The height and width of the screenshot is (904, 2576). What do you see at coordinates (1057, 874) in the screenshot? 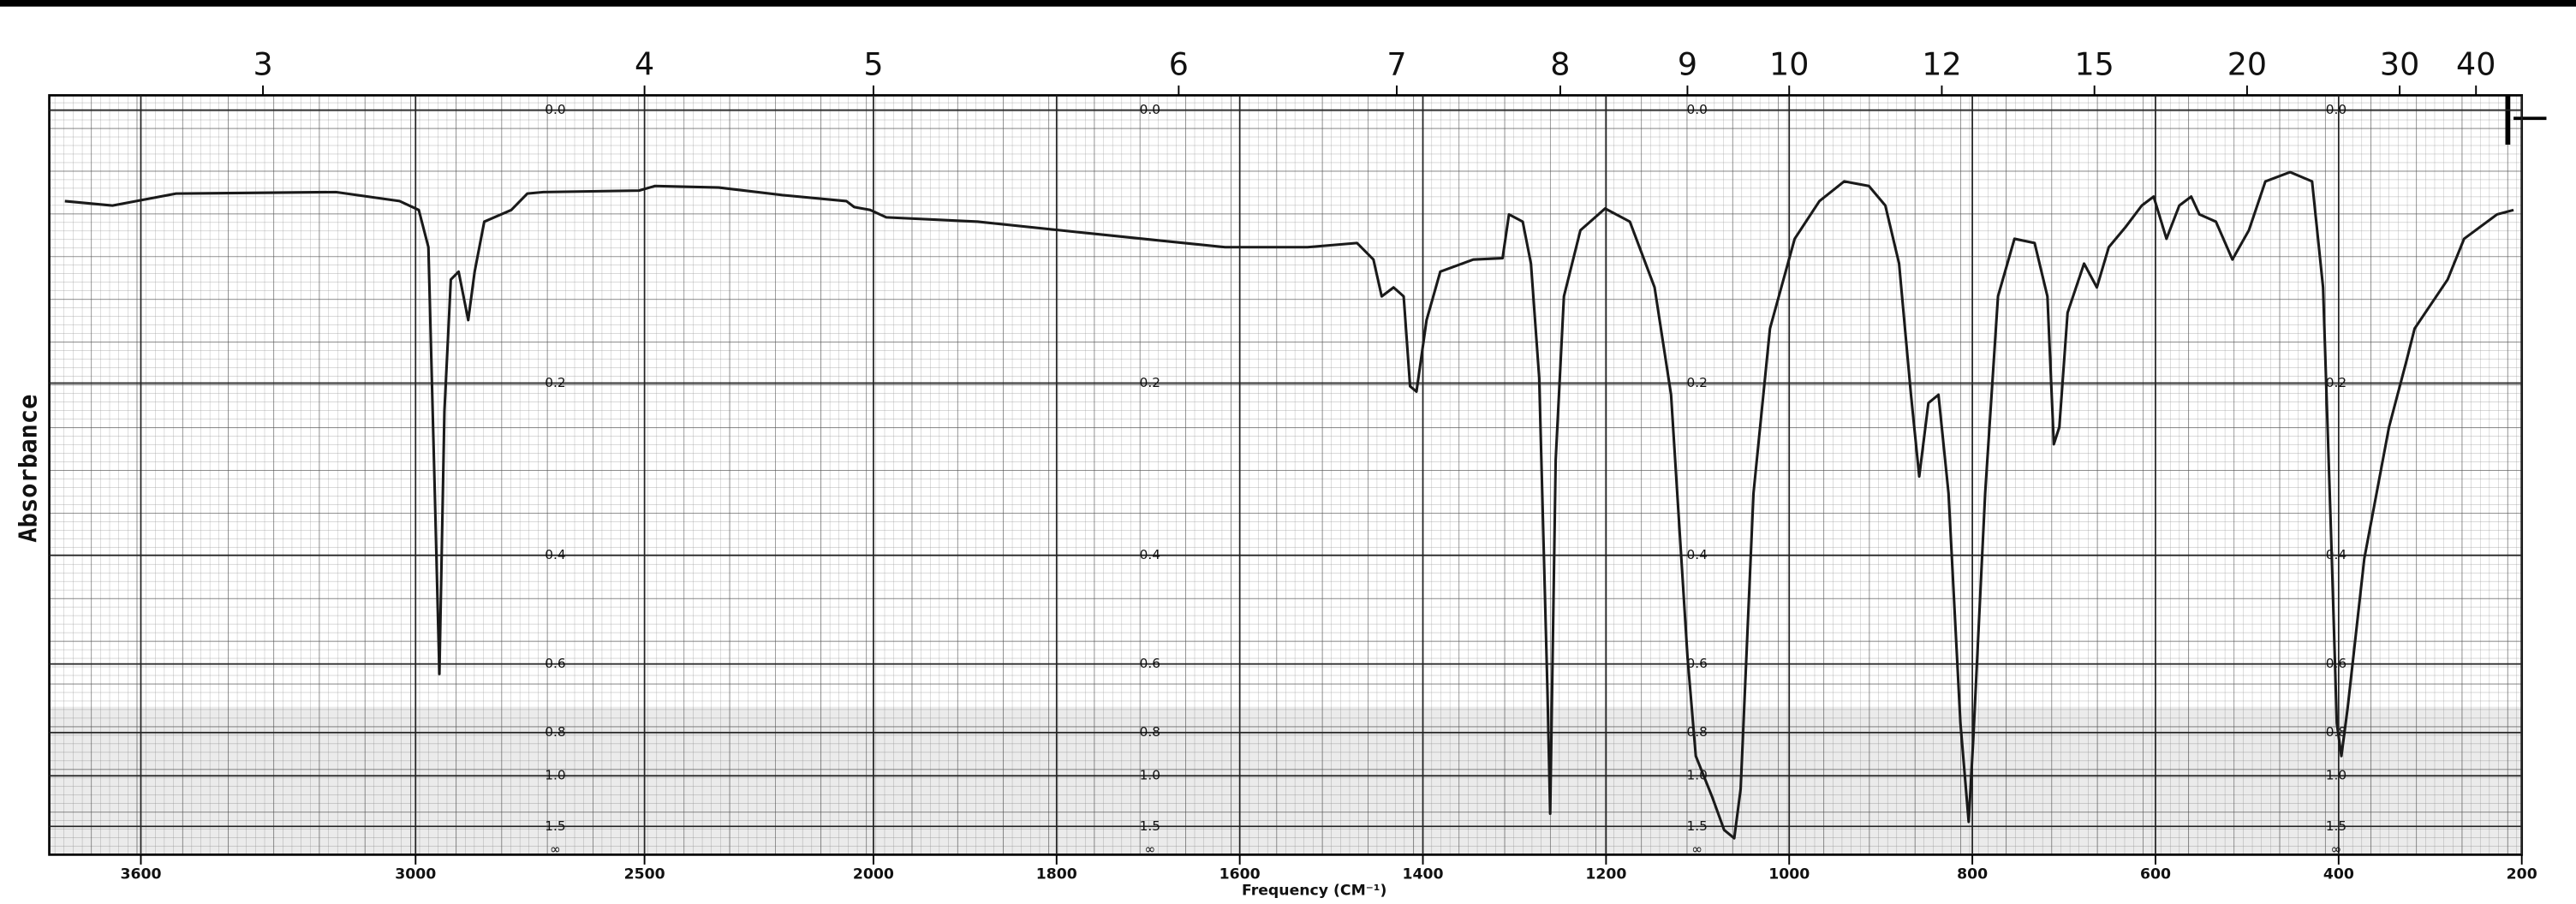
I see `x-tick-label: 1800` at bounding box center [1057, 874].